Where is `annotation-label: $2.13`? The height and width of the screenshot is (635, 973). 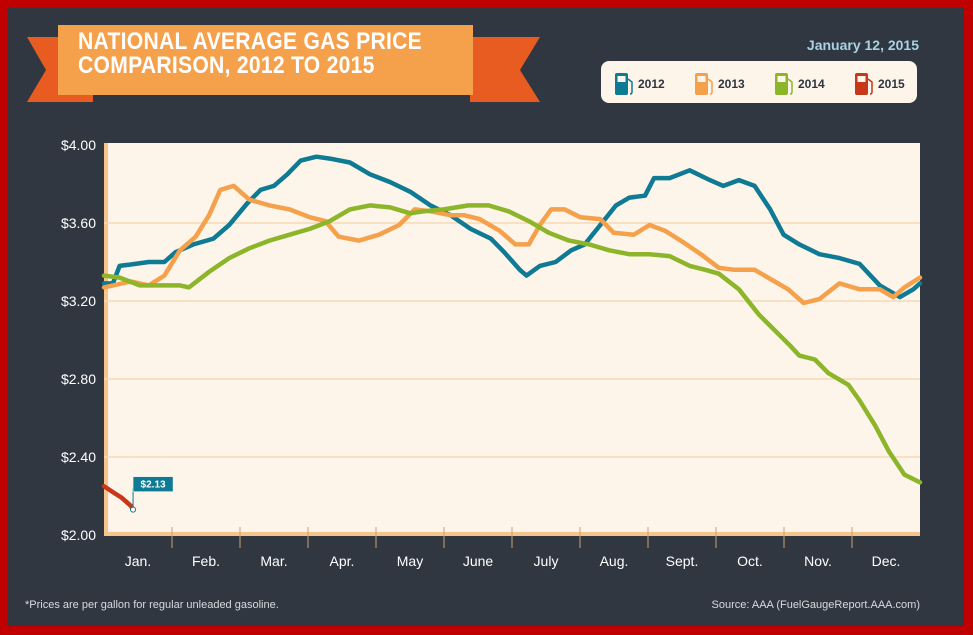 annotation-label: $2.13 is located at coordinates (153, 485).